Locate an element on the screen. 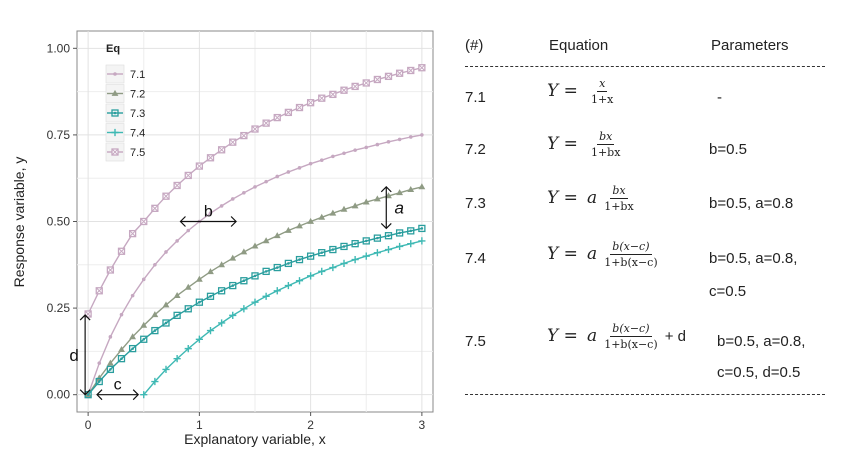 This screenshot has height=456, width=846. row-7.5-id: 7.5 is located at coordinates (475, 341).